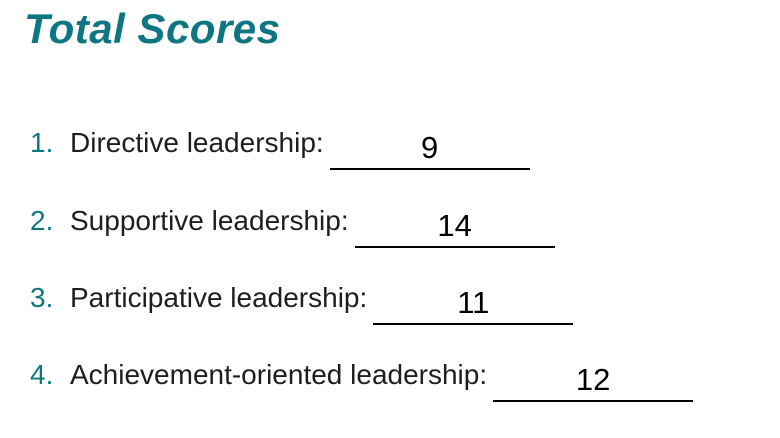 The image size is (780, 438). I want to click on score-value: 9, so click(430, 147).